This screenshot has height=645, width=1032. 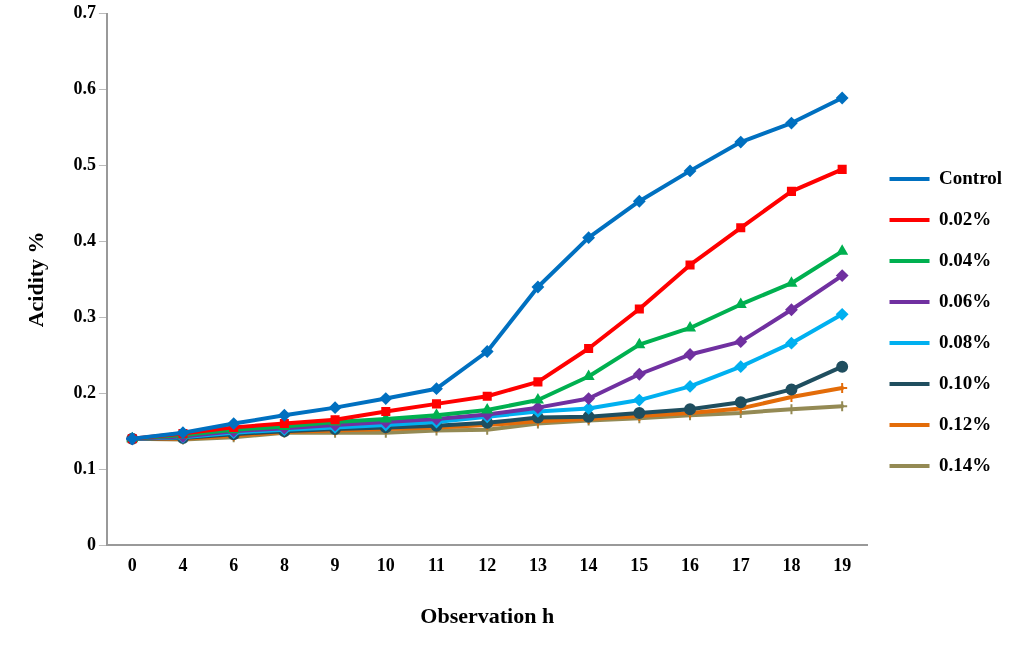 I want to click on legend-label: Control, so click(x=970, y=177).